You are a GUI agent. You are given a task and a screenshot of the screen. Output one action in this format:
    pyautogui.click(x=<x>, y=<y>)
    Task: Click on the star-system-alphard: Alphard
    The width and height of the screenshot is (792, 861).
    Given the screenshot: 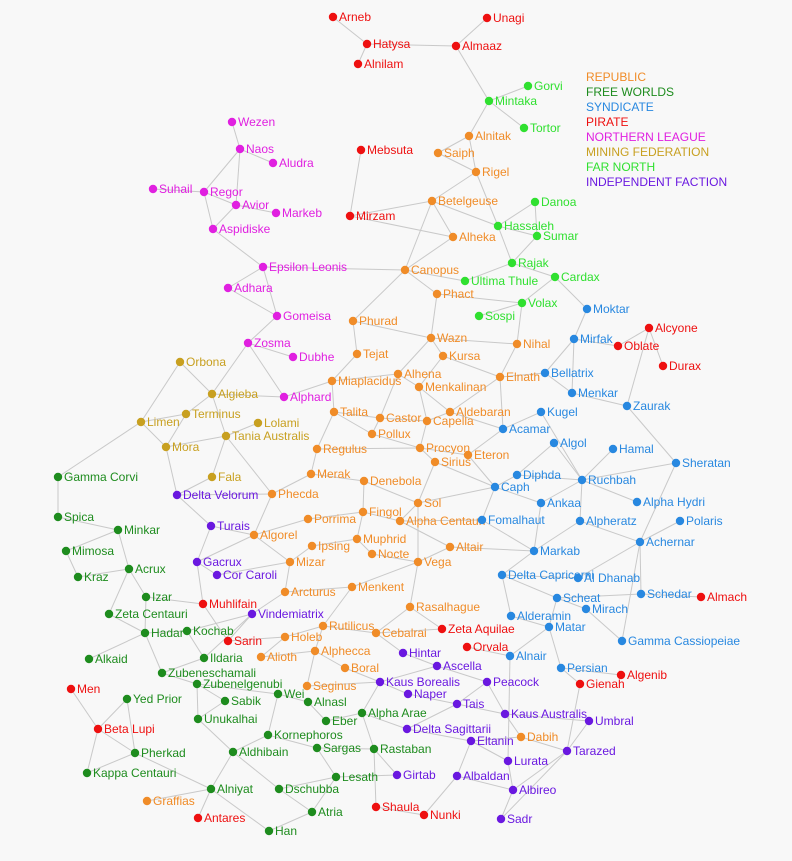 What is the action you would take?
    pyautogui.click(x=305, y=397)
    